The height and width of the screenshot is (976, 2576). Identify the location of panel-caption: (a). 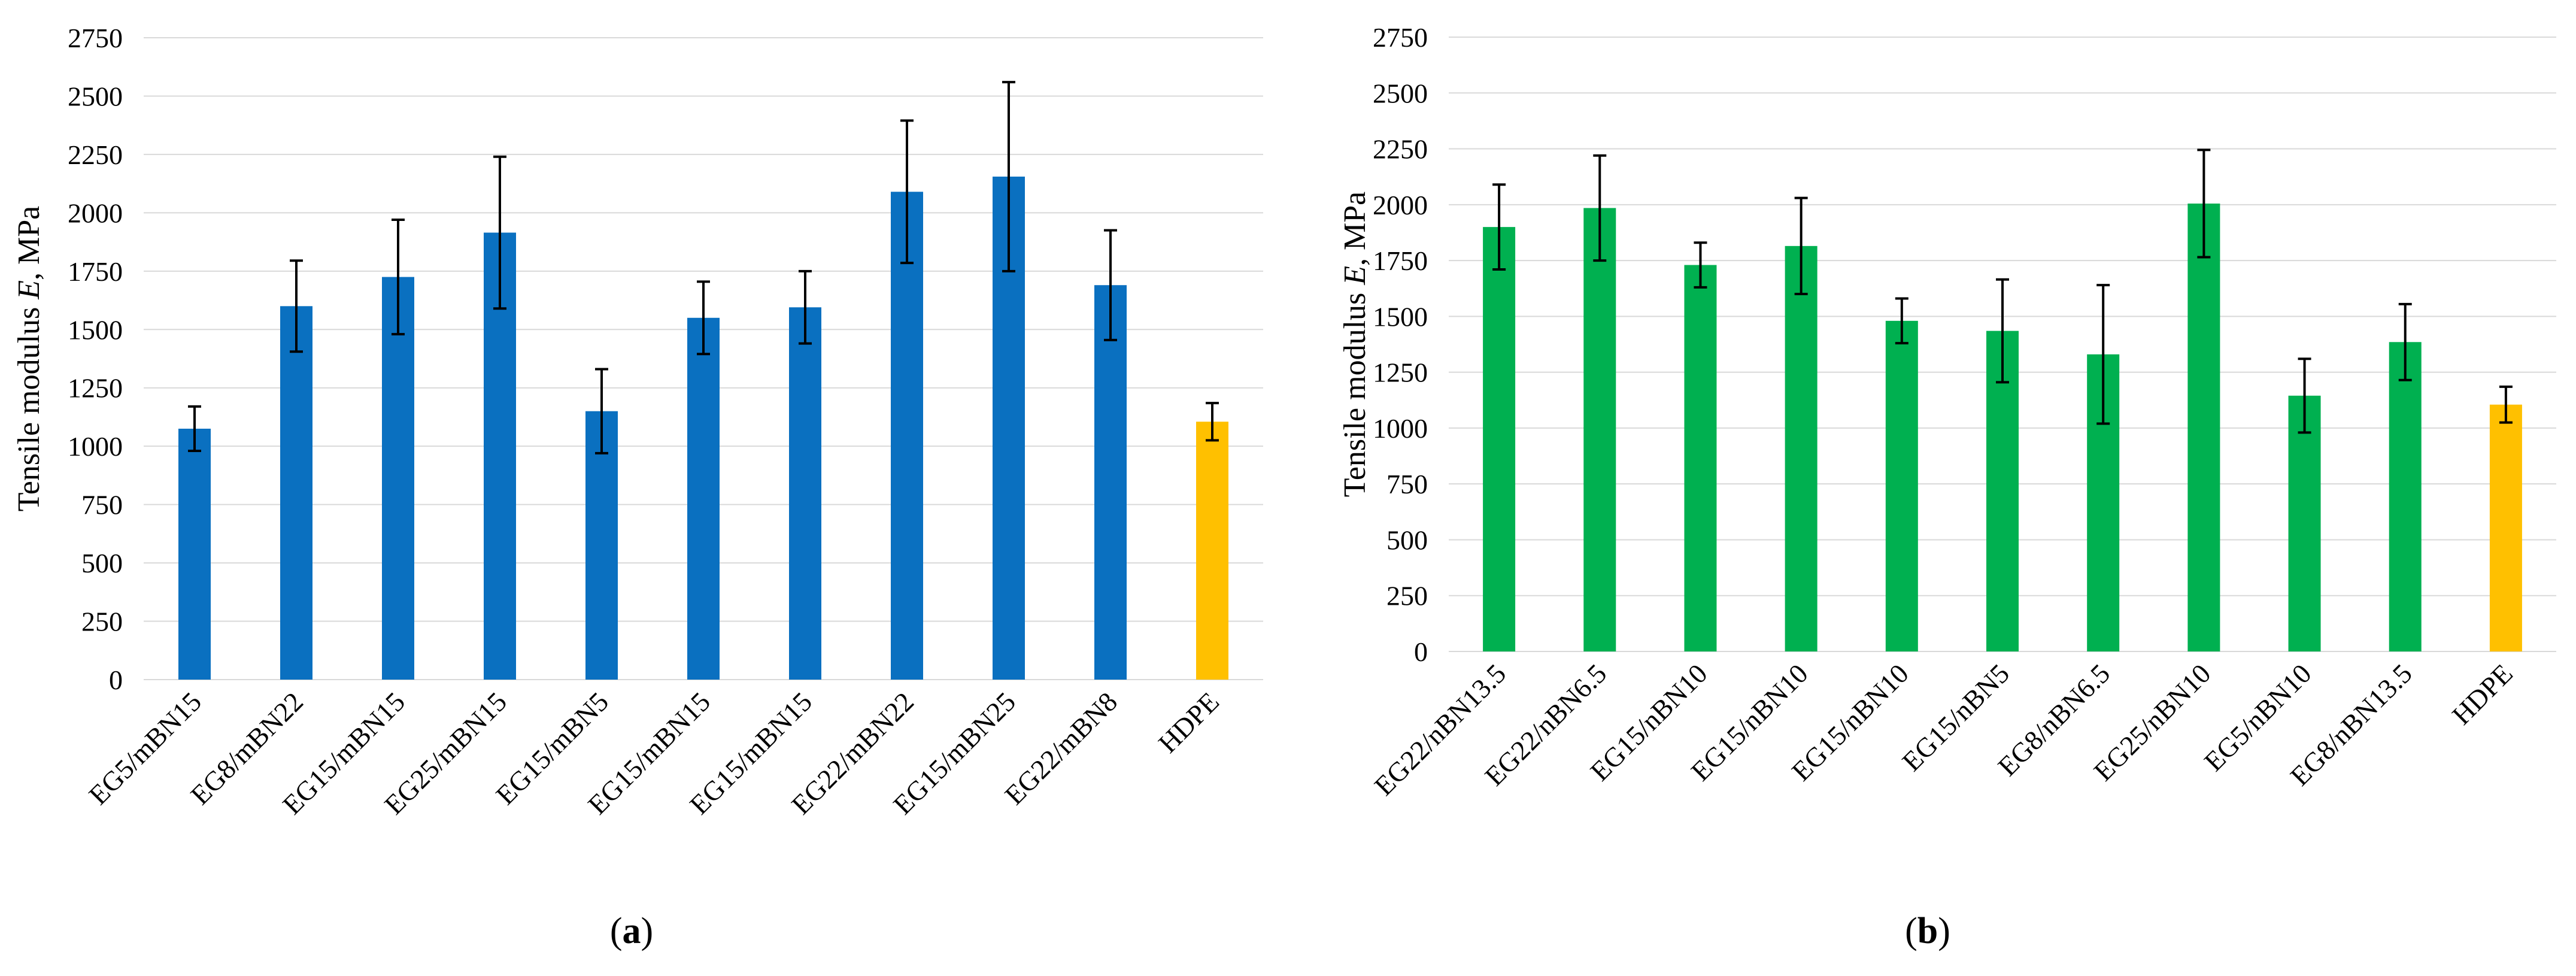
(631, 931).